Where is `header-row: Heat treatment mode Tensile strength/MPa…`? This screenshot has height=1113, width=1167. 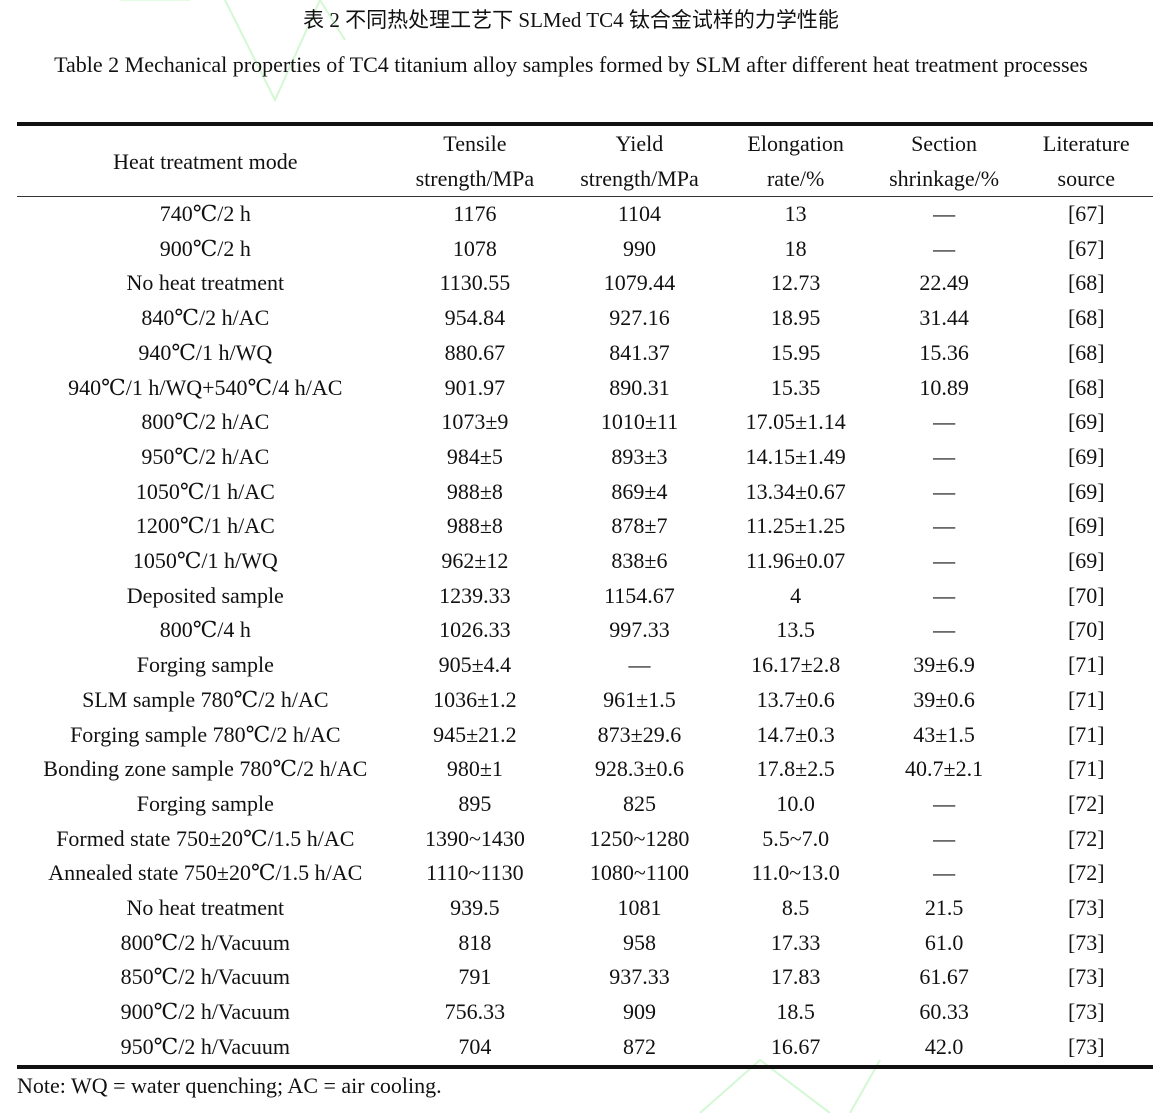 header-row: Heat treatment mode Tensile strength/MPa… is located at coordinates (585, 160).